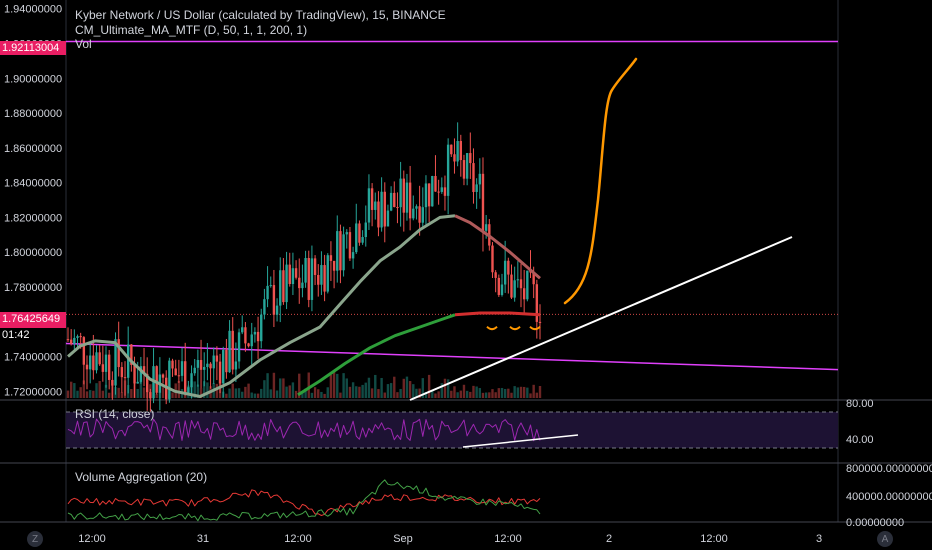  Describe the element at coordinates (191, 30) in the screenshot. I see `indicator-label: CM_Ultimate_MA_MTF (D, 50, 1, 1, 200, 1)` at that location.